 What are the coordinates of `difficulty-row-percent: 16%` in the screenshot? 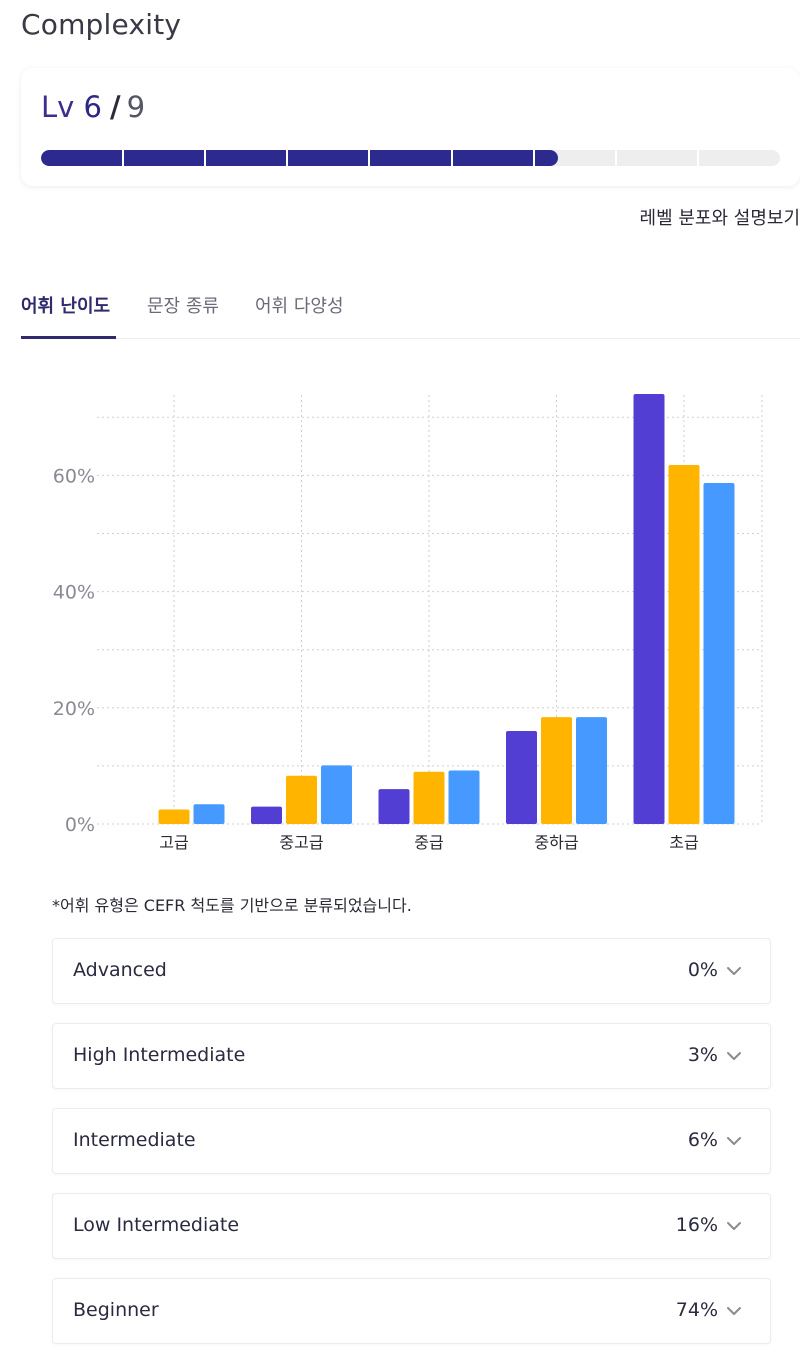 It's located at (696, 1225).